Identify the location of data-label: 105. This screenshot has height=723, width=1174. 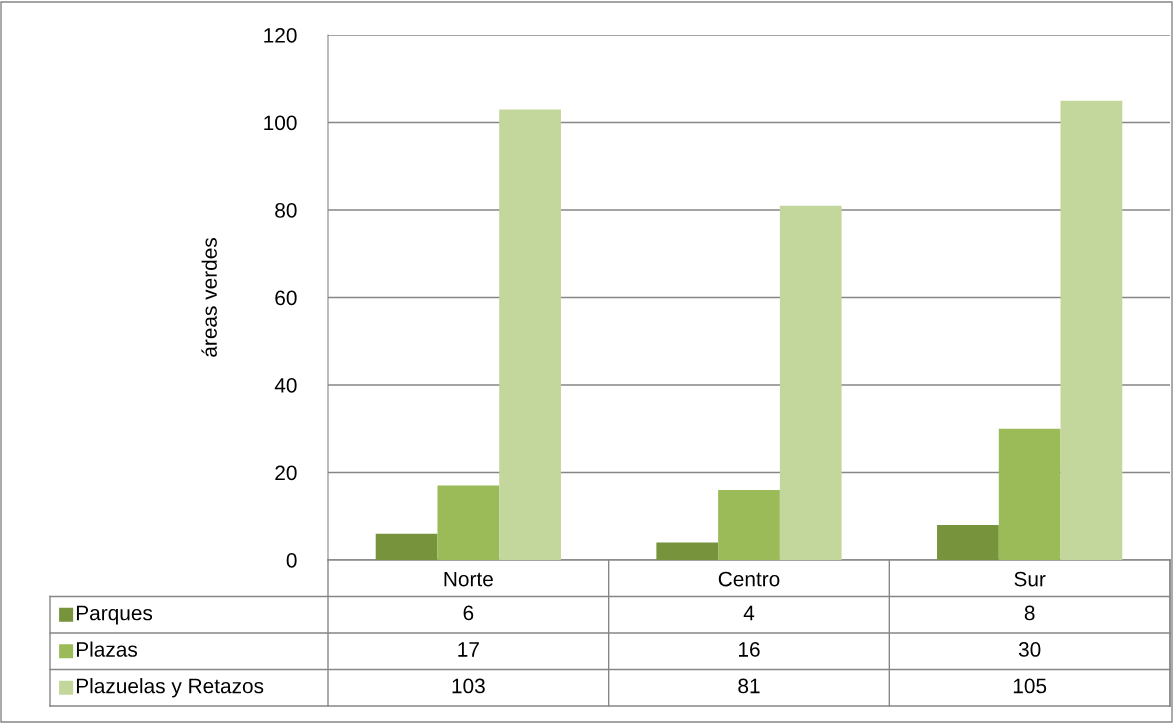
(1030, 686).